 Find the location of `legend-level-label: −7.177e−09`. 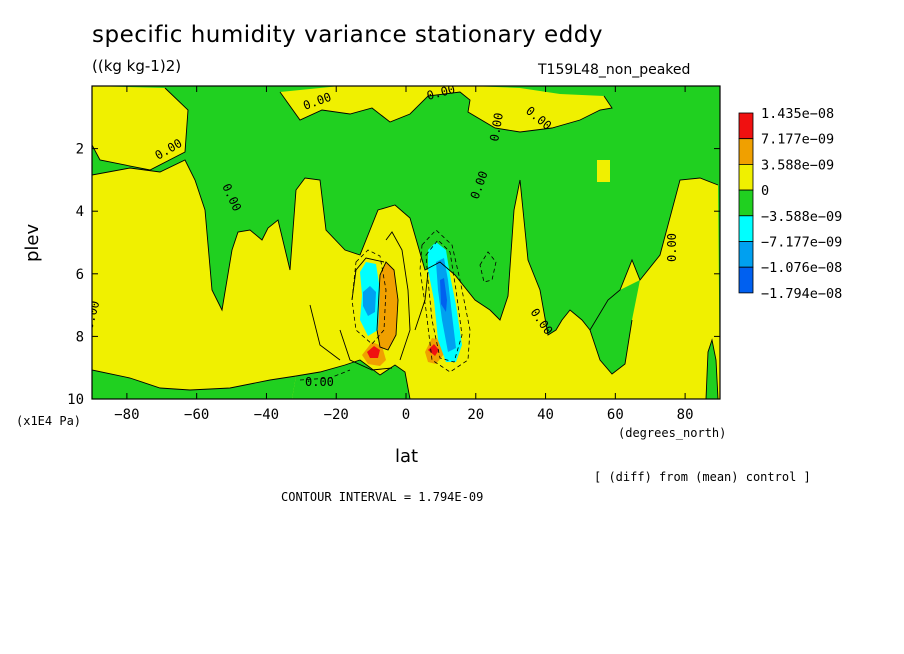

legend-level-label: −7.177e−09 is located at coordinates (801, 243).